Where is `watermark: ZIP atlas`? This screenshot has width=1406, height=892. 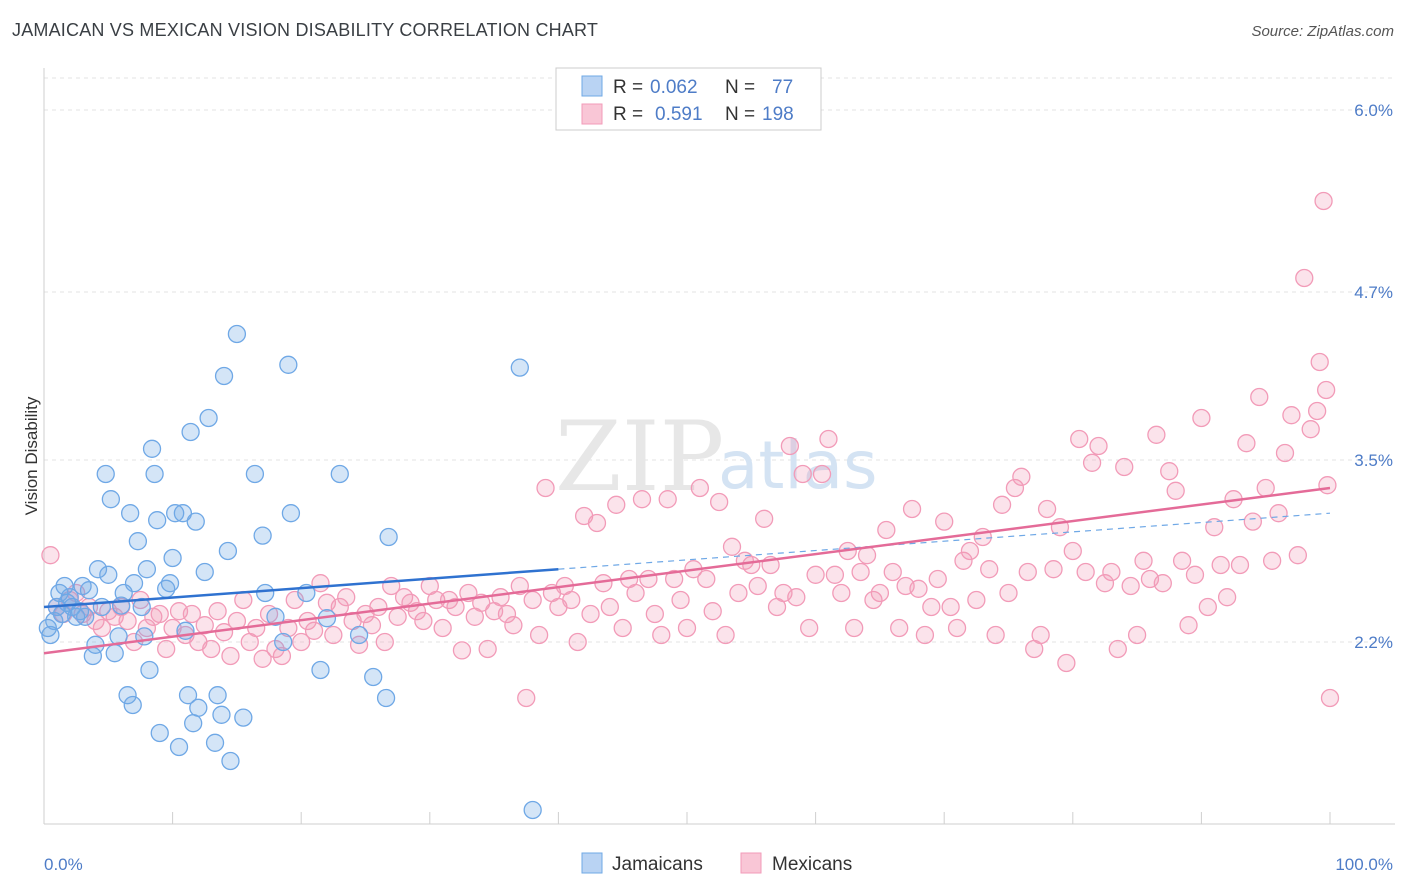 watermark: ZIP atlas is located at coordinates (716, 457).